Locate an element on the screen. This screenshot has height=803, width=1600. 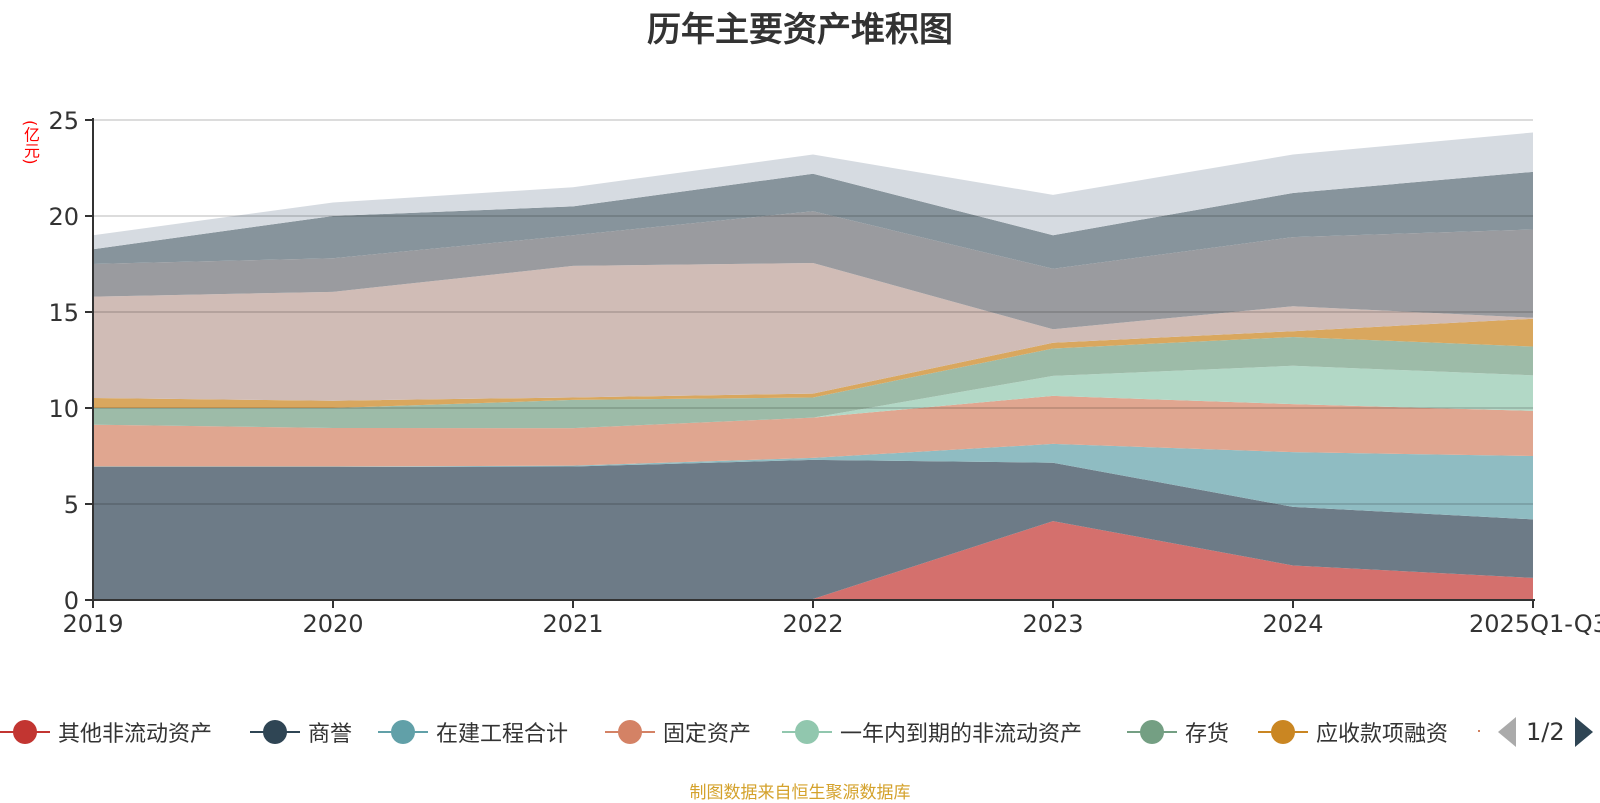
legend-item: 商誉 is located at coordinates (301, 732).